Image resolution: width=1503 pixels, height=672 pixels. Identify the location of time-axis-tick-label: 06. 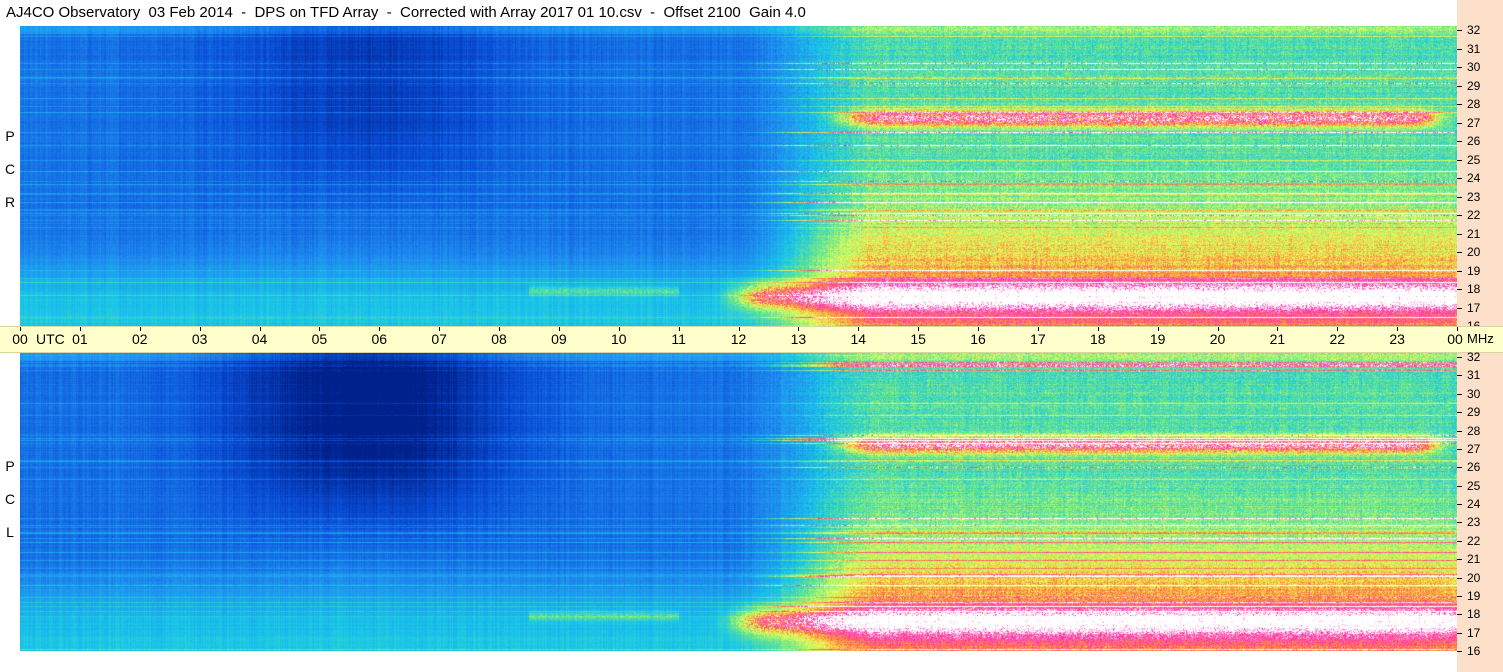
(379, 339).